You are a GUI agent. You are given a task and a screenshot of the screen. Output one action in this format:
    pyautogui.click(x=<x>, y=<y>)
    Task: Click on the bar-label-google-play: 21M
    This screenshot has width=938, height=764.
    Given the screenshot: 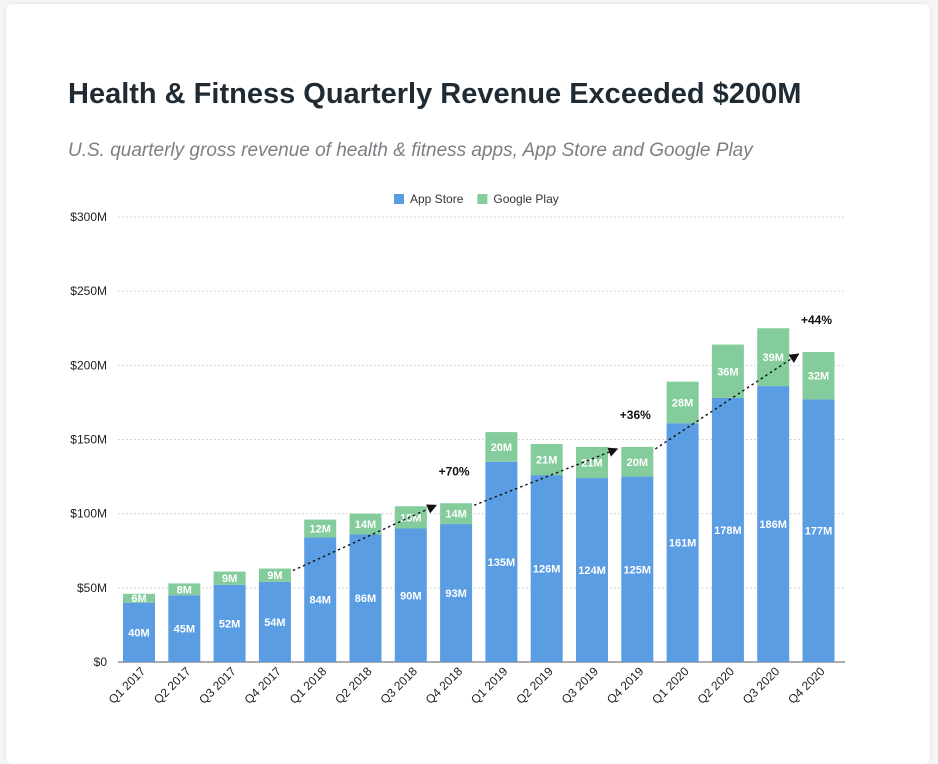 What is the action you would take?
    pyautogui.click(x=546, y=461)
    